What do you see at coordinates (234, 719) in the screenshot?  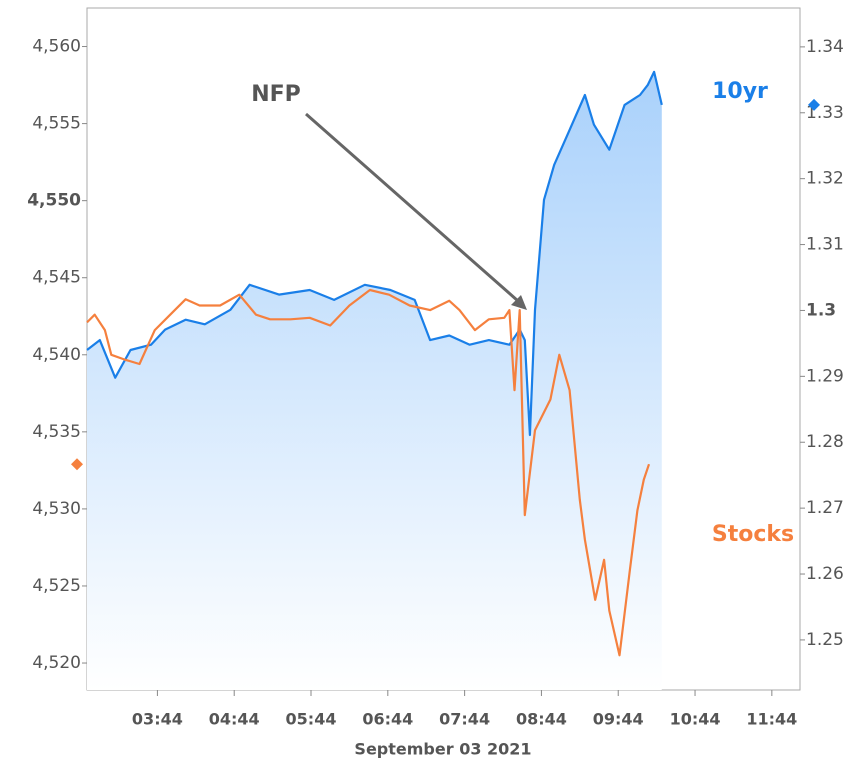 I see `x-tick-label: 04:44` at bounding box center [234, 719].